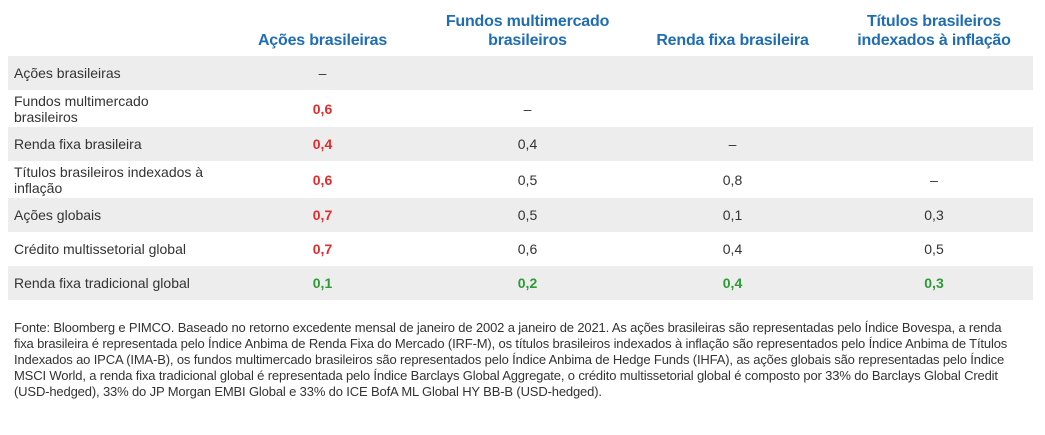 This screenshot has width=1045, height=435. What do you see at coordinates (732, 40) in the screenshot?
I see `column-header: Renda fixa brasileira` at bounding box center [732, 40].